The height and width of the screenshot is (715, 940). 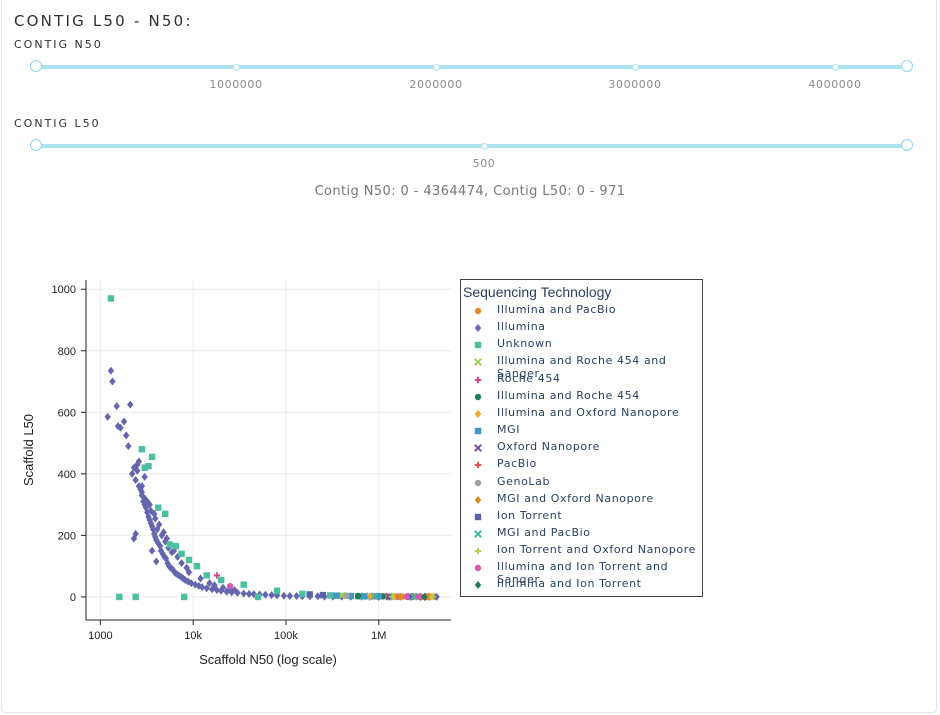 I want to click on legend-label: Illumina and PacBio, so click(x=557, y=309).